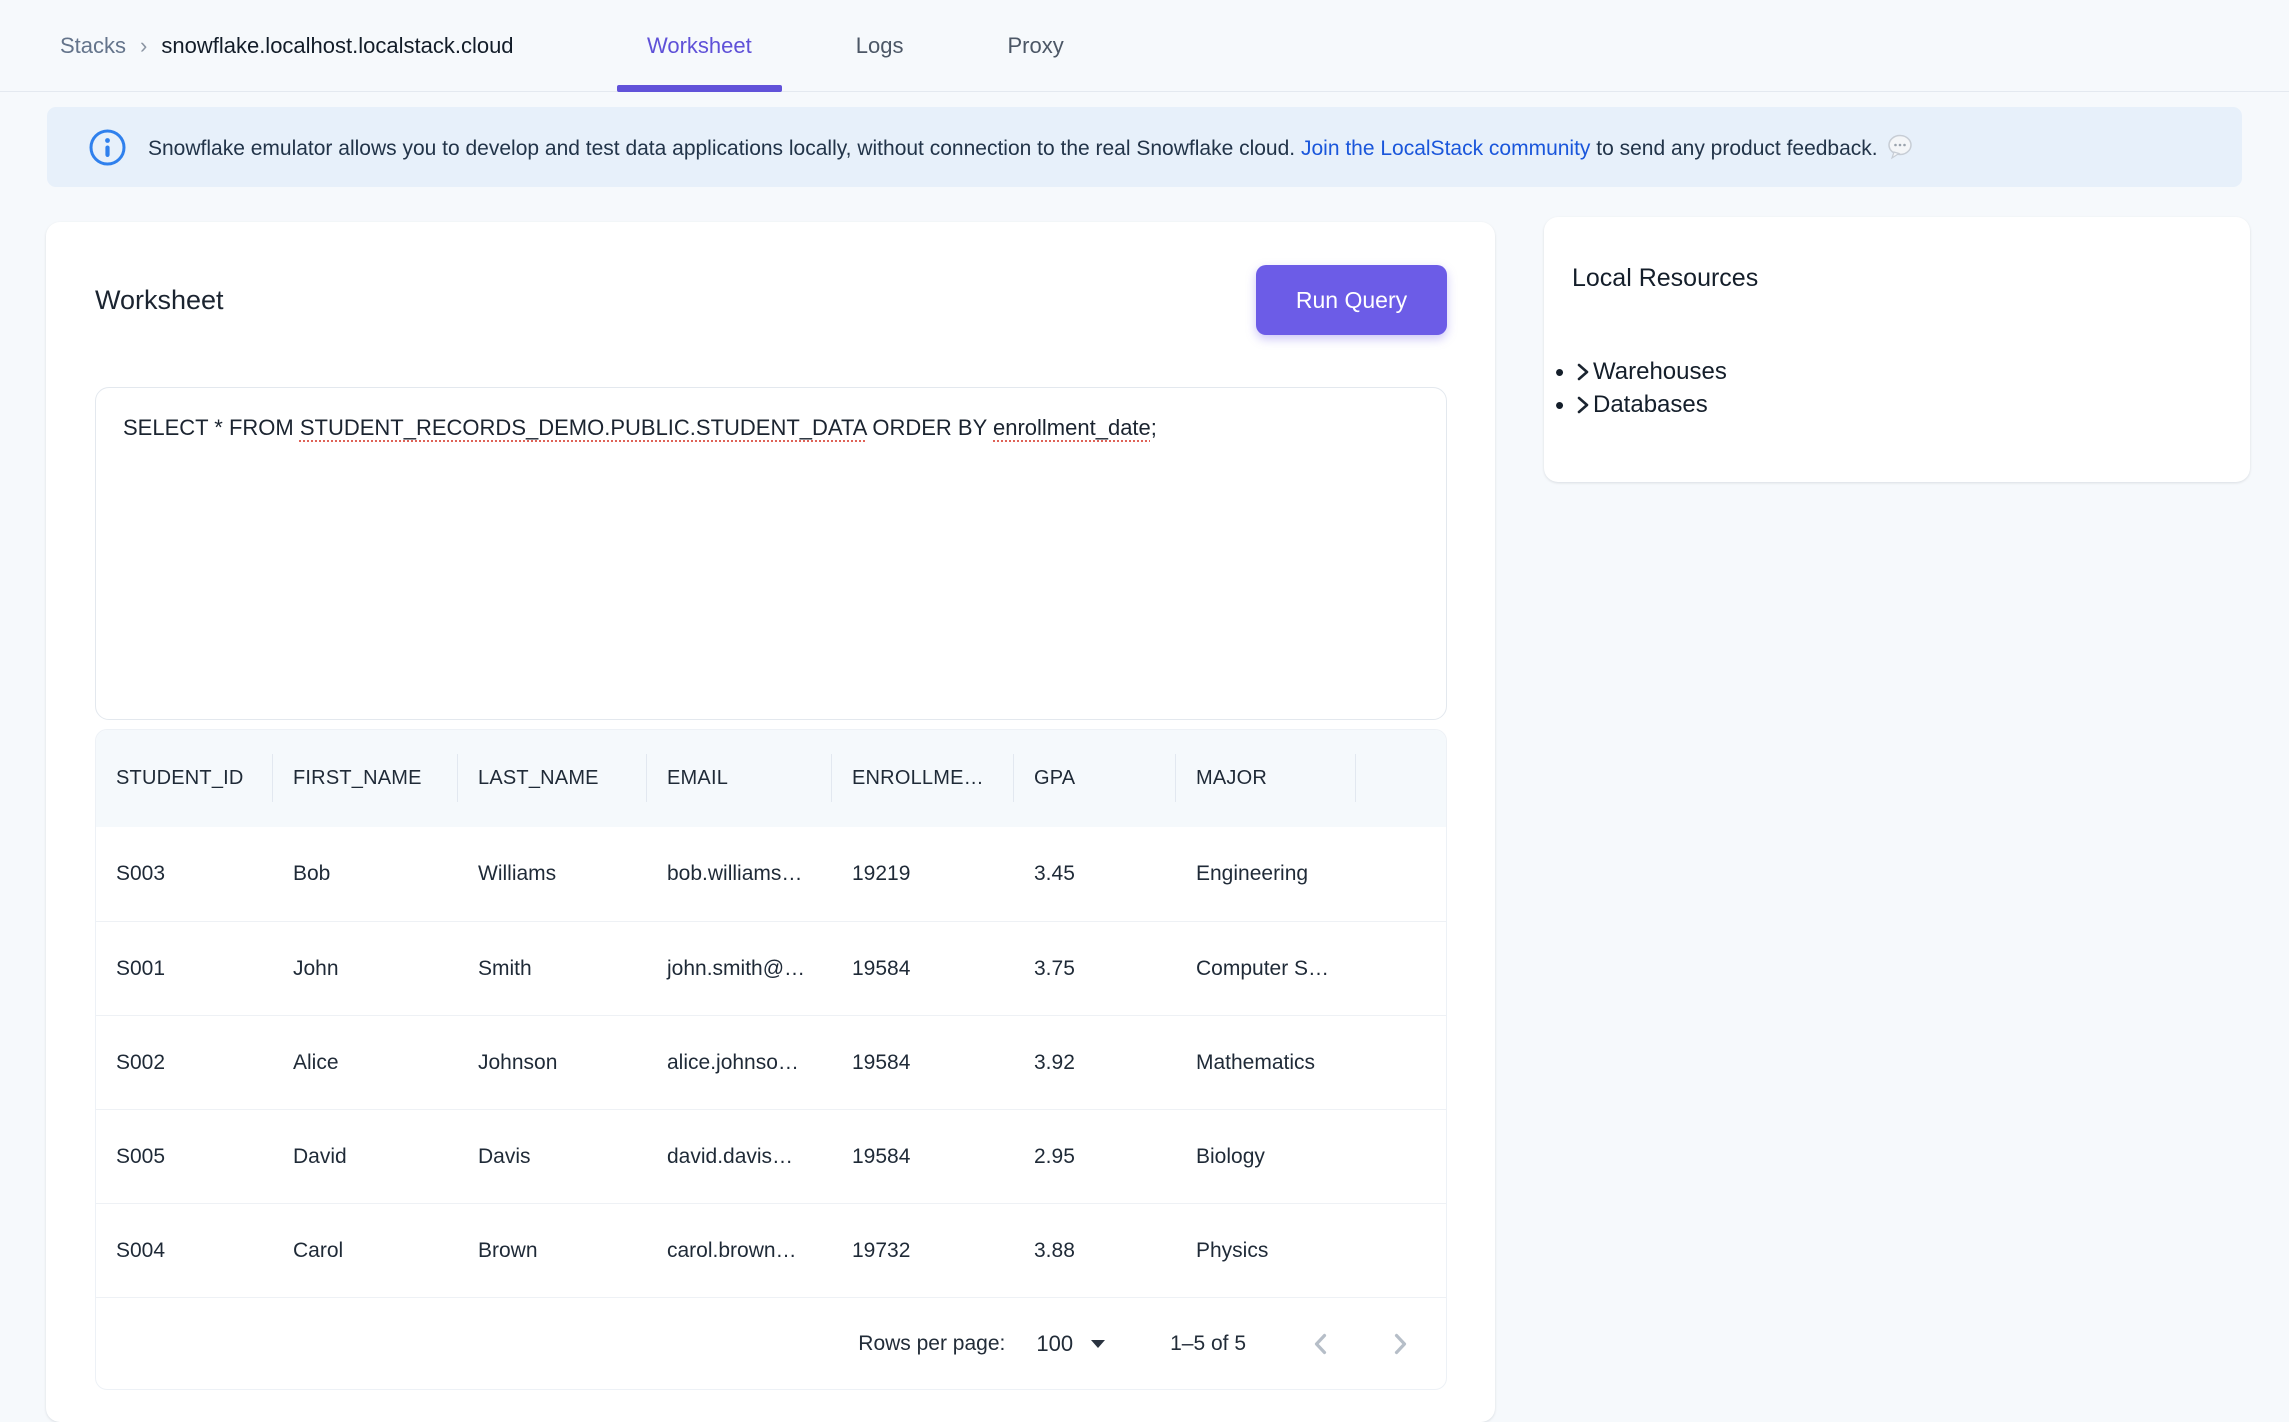 The width and height of the screenshot is (2289, 1422). What do you see at coordinates (316, 1062) in the screenshot?
I see `table-cell: Alice` at bounding box center [316, 1062].